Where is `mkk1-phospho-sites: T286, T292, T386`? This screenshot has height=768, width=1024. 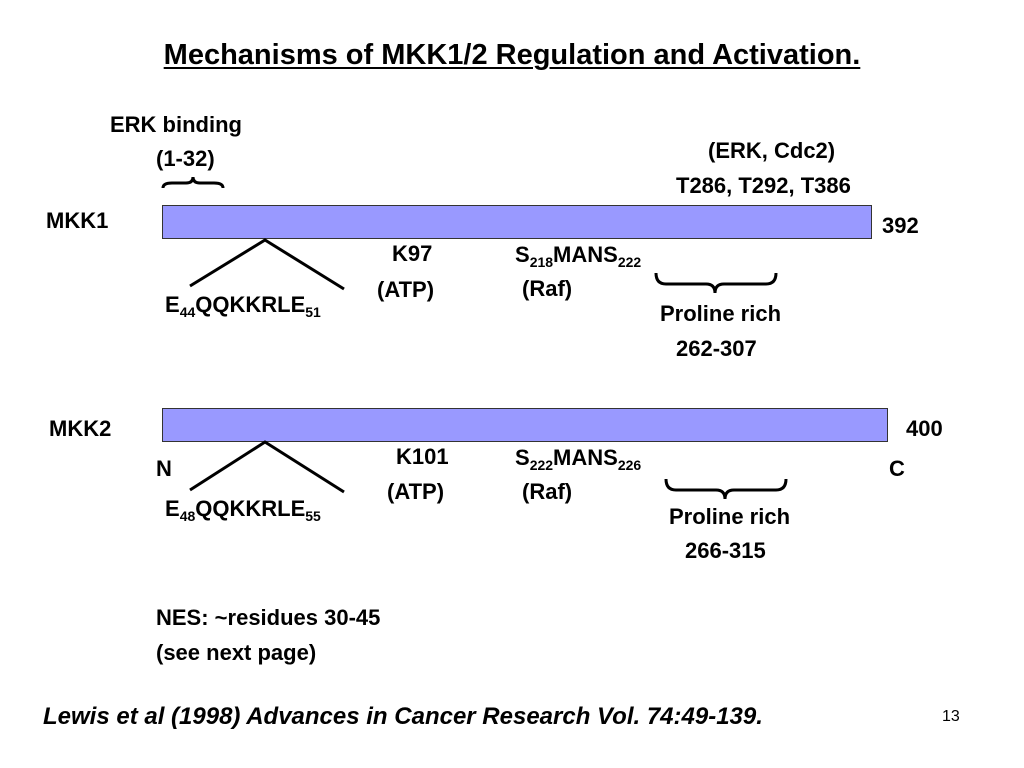
mkk1-phospho-sites: T286, T292, T386 is located at coordinates (763, 185).